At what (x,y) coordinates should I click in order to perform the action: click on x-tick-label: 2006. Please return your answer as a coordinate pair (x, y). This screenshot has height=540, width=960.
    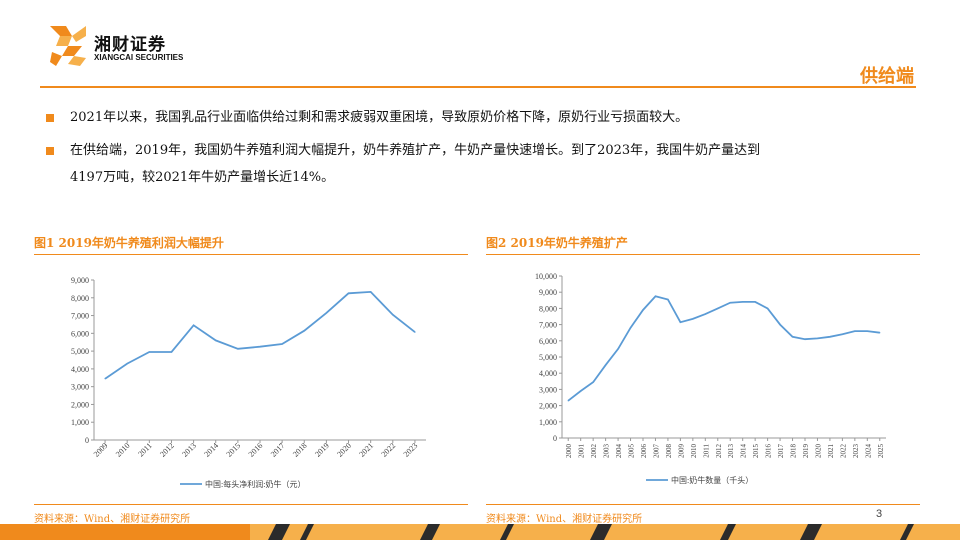
    Looking at the image, I should click on (644, 451).